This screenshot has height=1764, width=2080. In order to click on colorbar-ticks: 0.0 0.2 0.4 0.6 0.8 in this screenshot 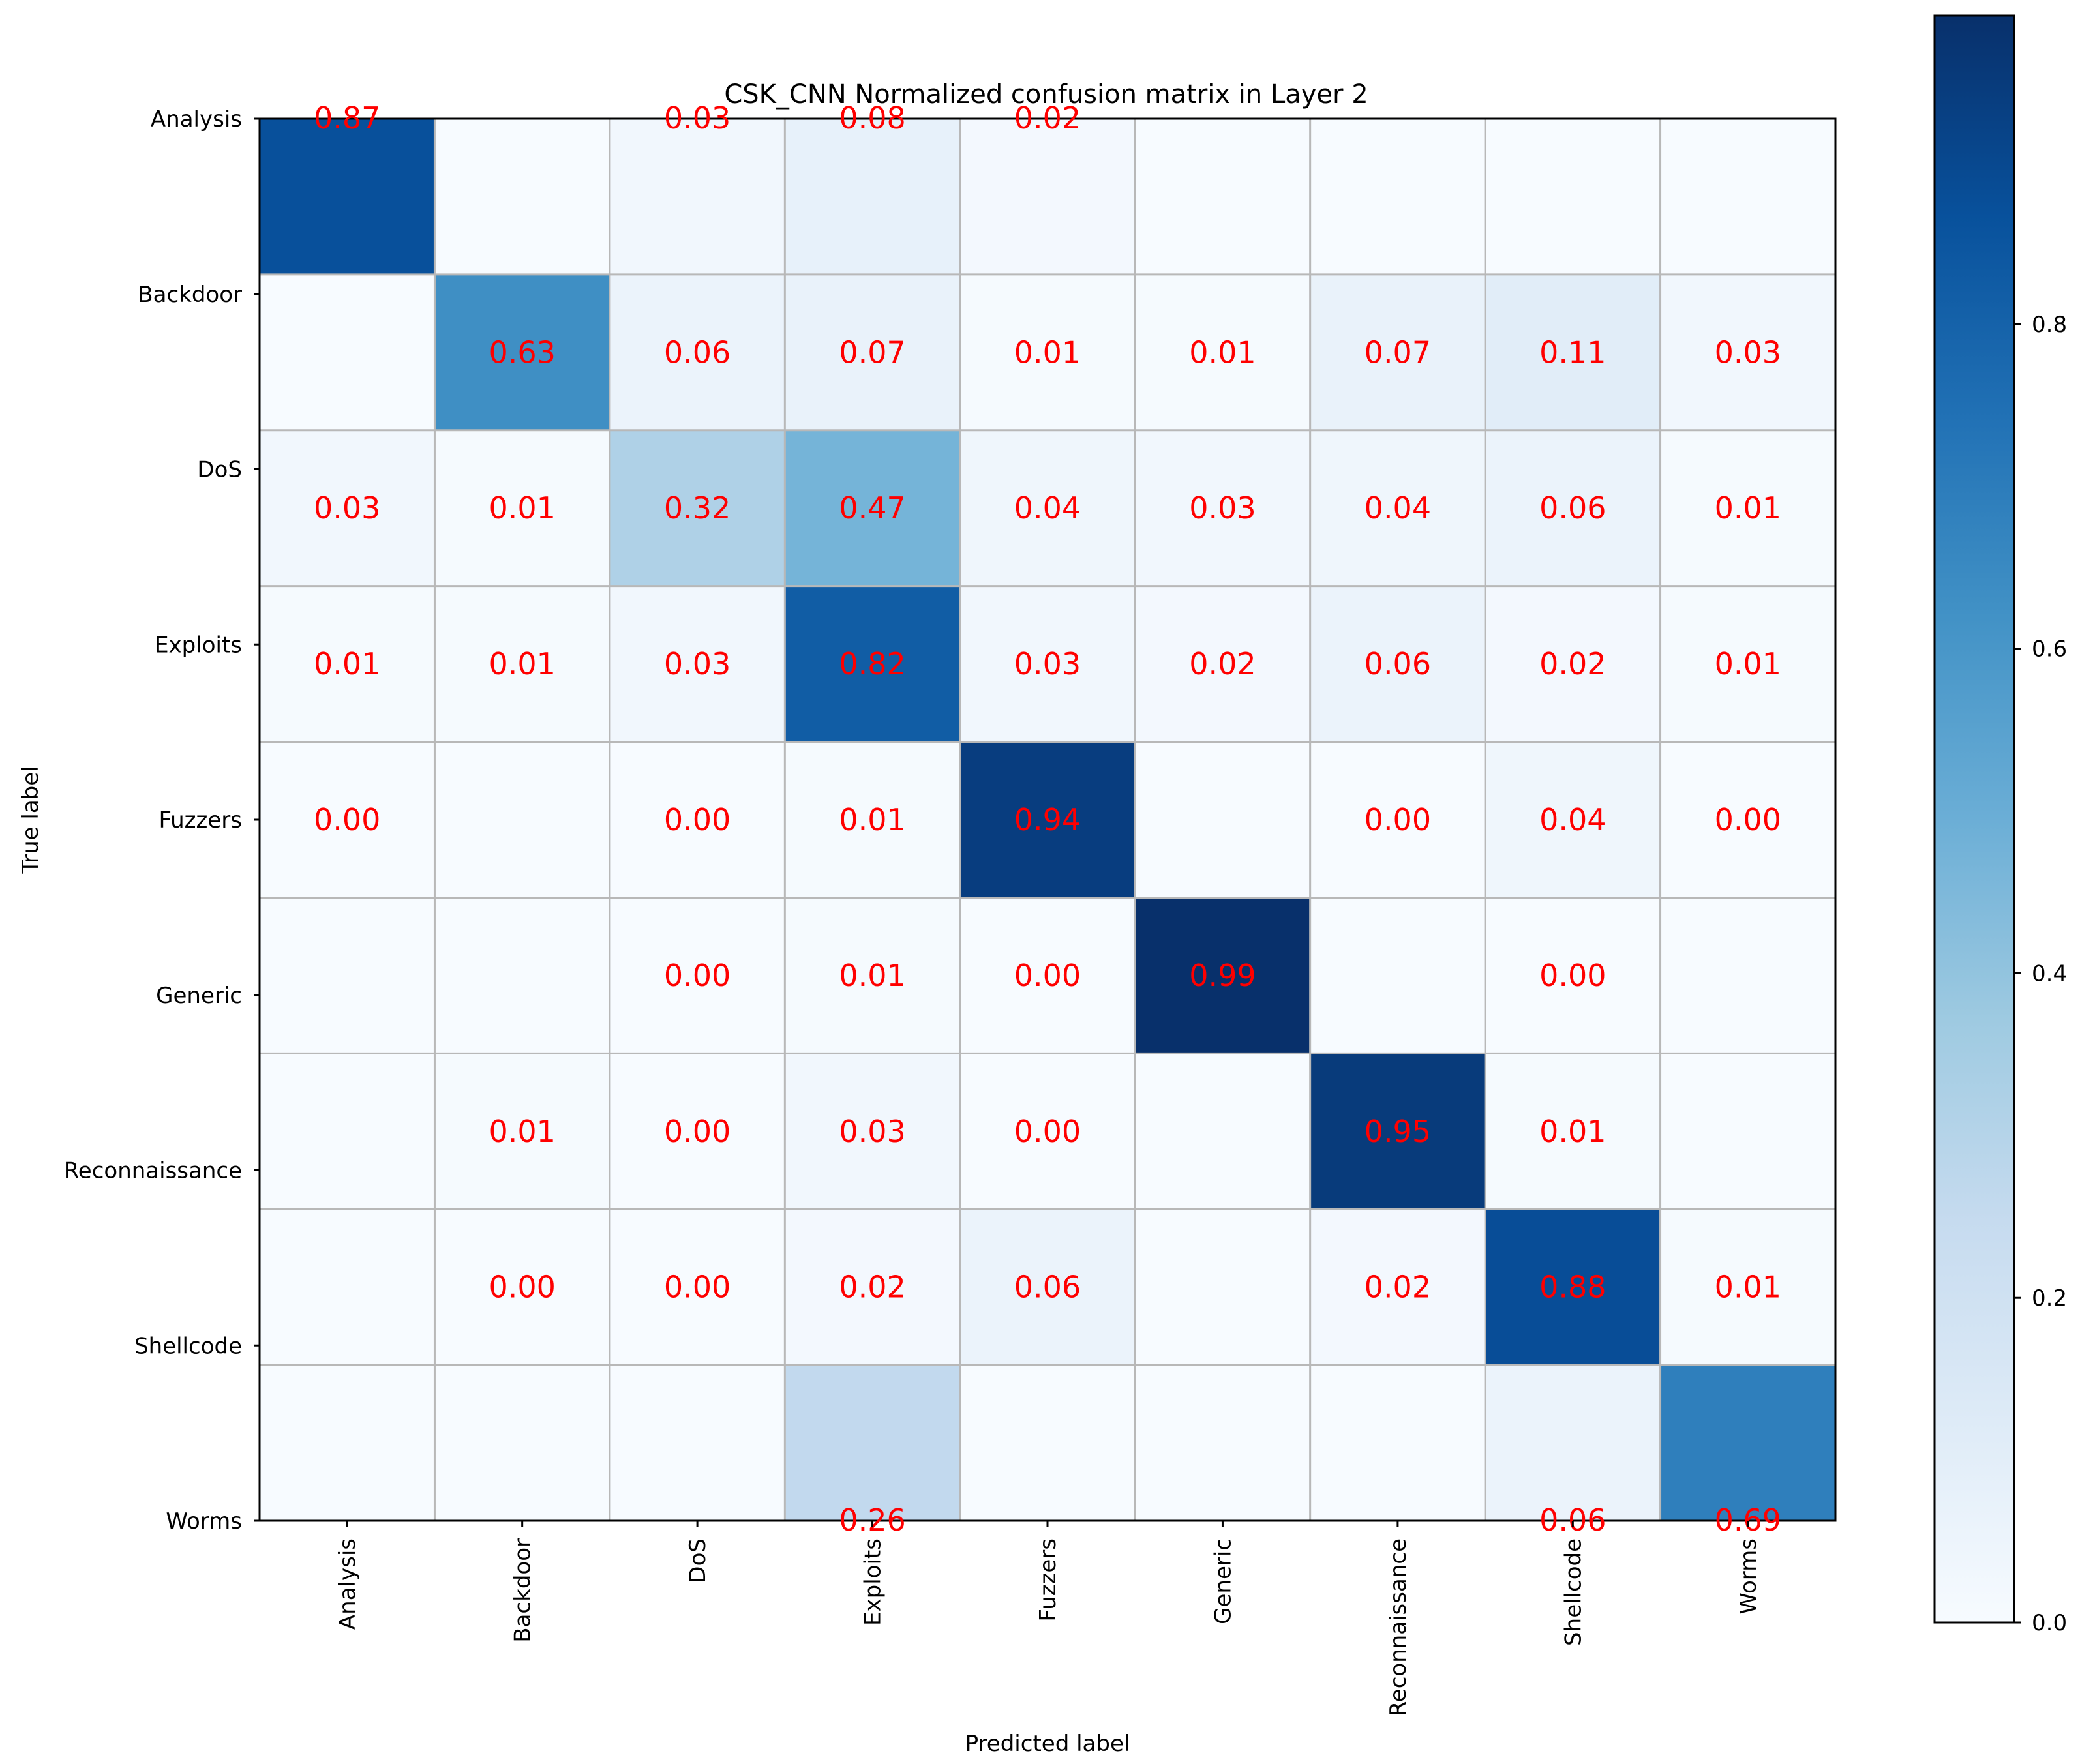, I will do `click(2040, 974)`.